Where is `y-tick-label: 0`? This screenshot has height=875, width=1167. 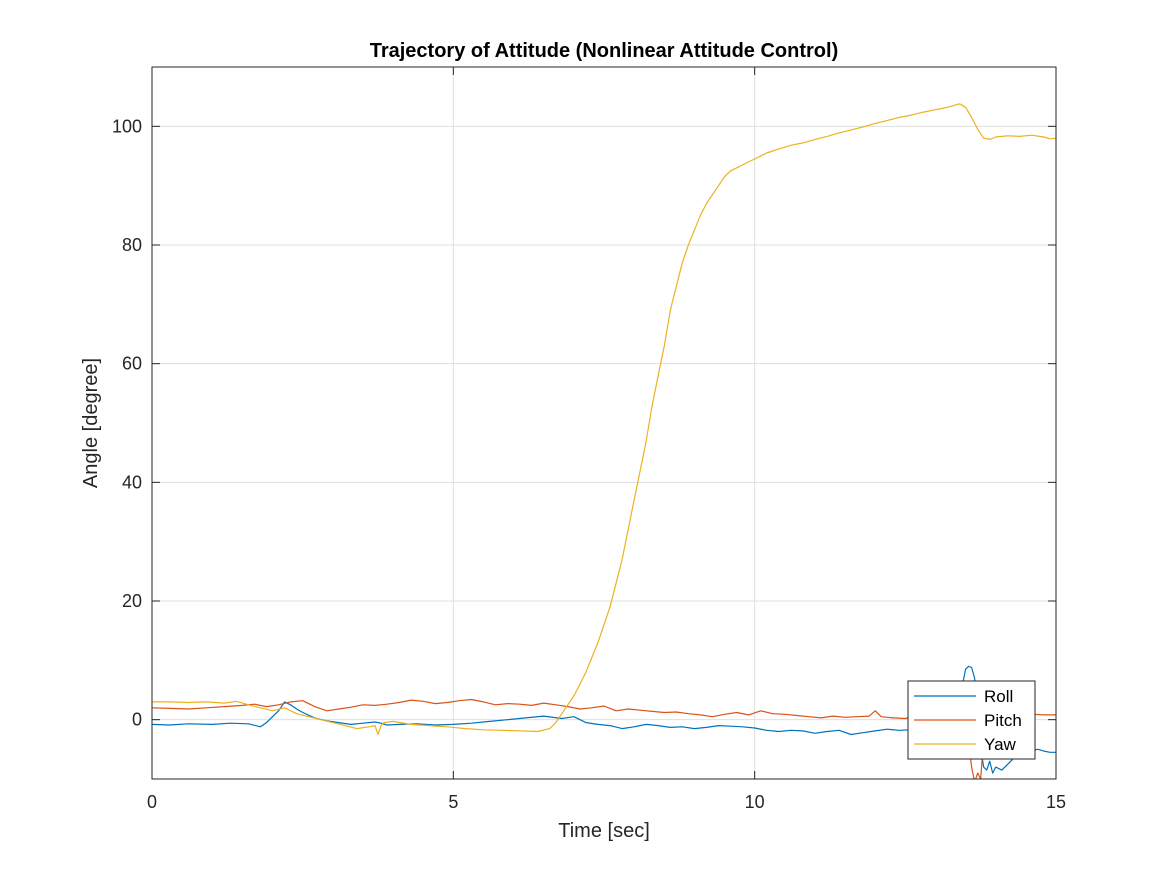
y-tick-label: 0 is located at coordinates (137, 720).